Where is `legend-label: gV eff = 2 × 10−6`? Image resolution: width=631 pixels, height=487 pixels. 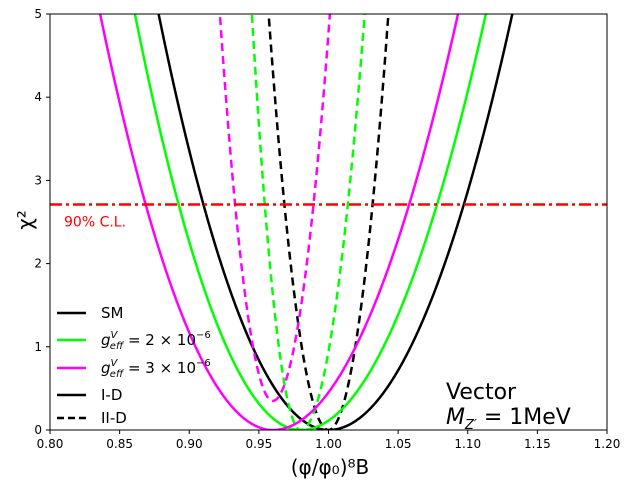
legend-label: gV eff = 2 × 10−6 is located at coordinates (156, 341).